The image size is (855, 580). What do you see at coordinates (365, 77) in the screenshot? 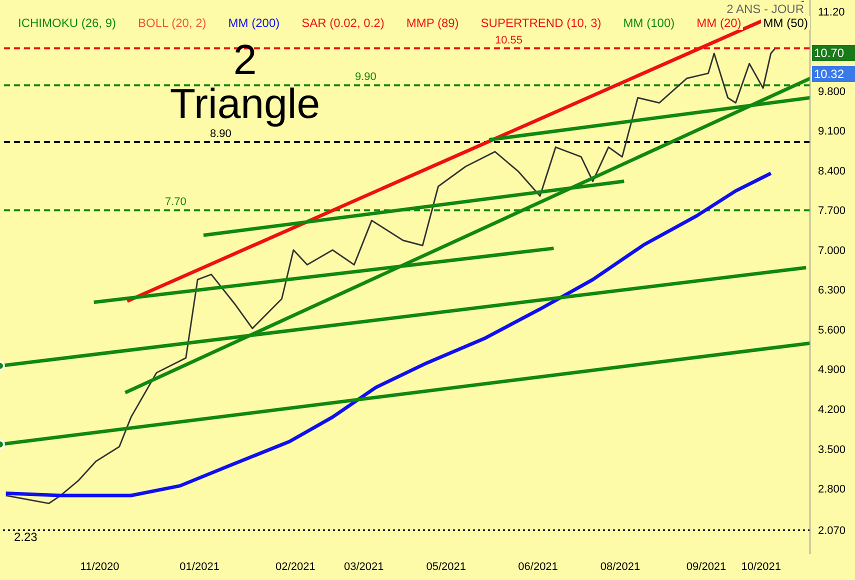
I see `ref-line-label: 9.90` at bounding box center [365, 77].